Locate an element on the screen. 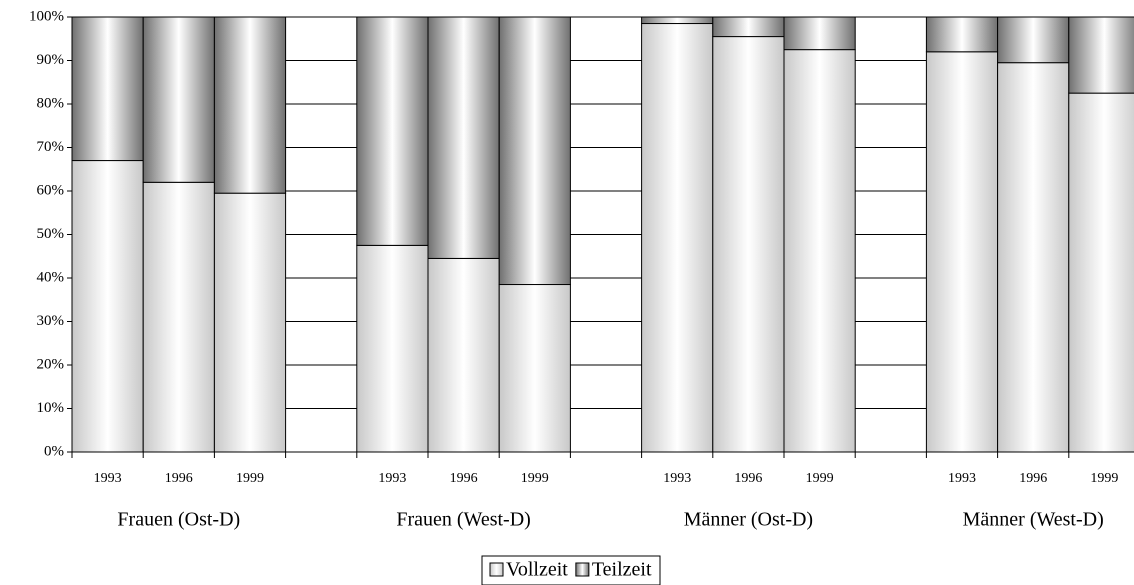 This screenshot has width=1134, height=585. group-label: Frauen (Ost-D) is located at coordinates (178, 520).